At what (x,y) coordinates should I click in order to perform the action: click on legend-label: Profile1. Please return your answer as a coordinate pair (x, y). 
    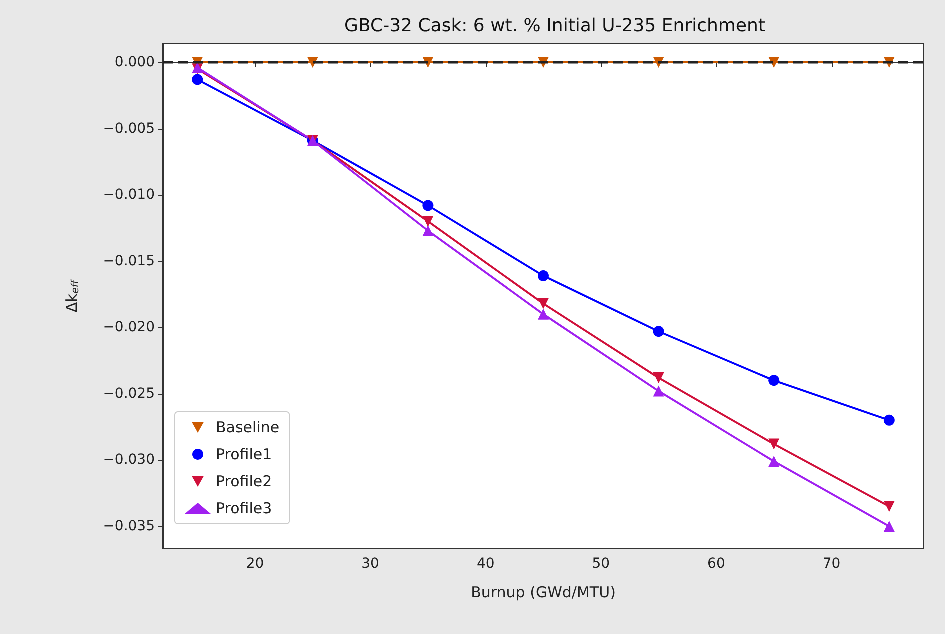
    Looking at the image, I should click on (244, 455).